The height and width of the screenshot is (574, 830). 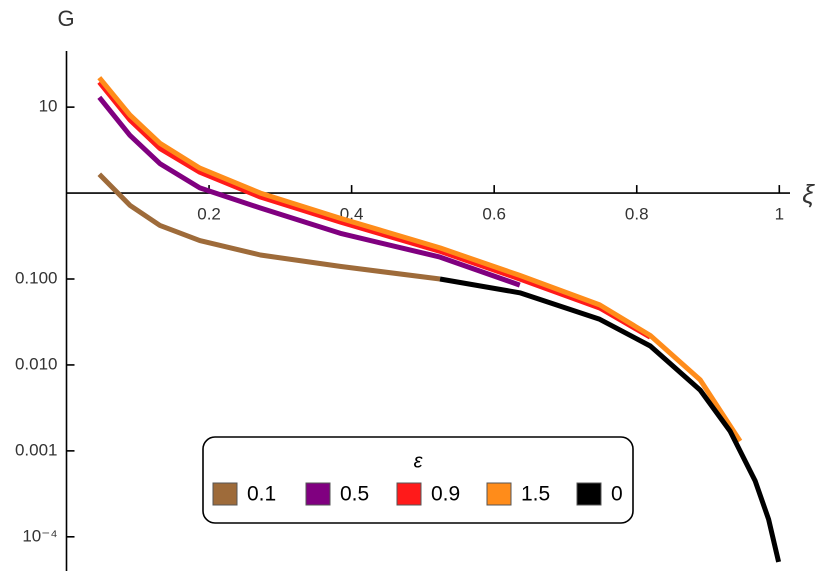 What do you see at coordinates (209, 214) in the screenshot?
I see `x-tick-label: 0.2` at bounding box center [209, 214].